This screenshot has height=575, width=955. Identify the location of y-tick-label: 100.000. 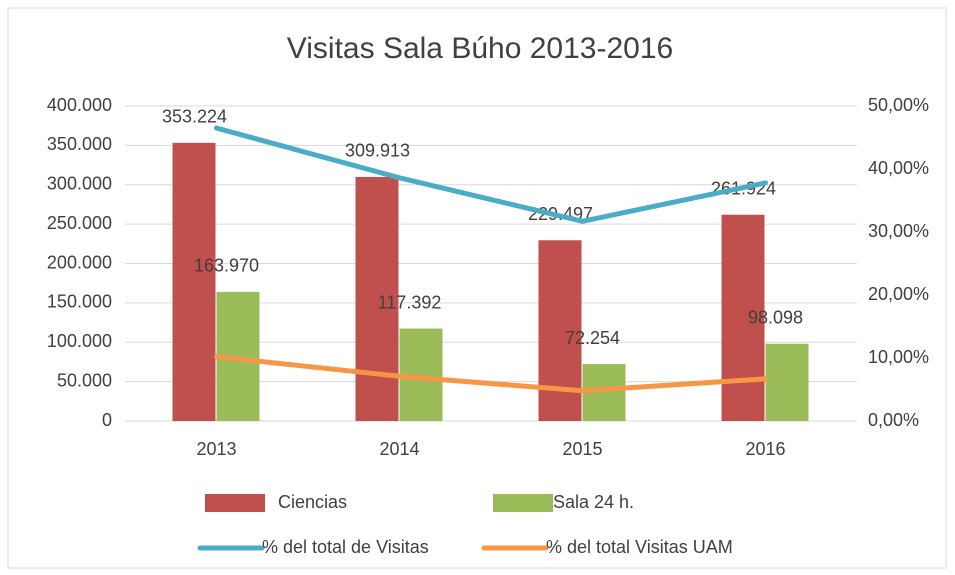
(79, 341).